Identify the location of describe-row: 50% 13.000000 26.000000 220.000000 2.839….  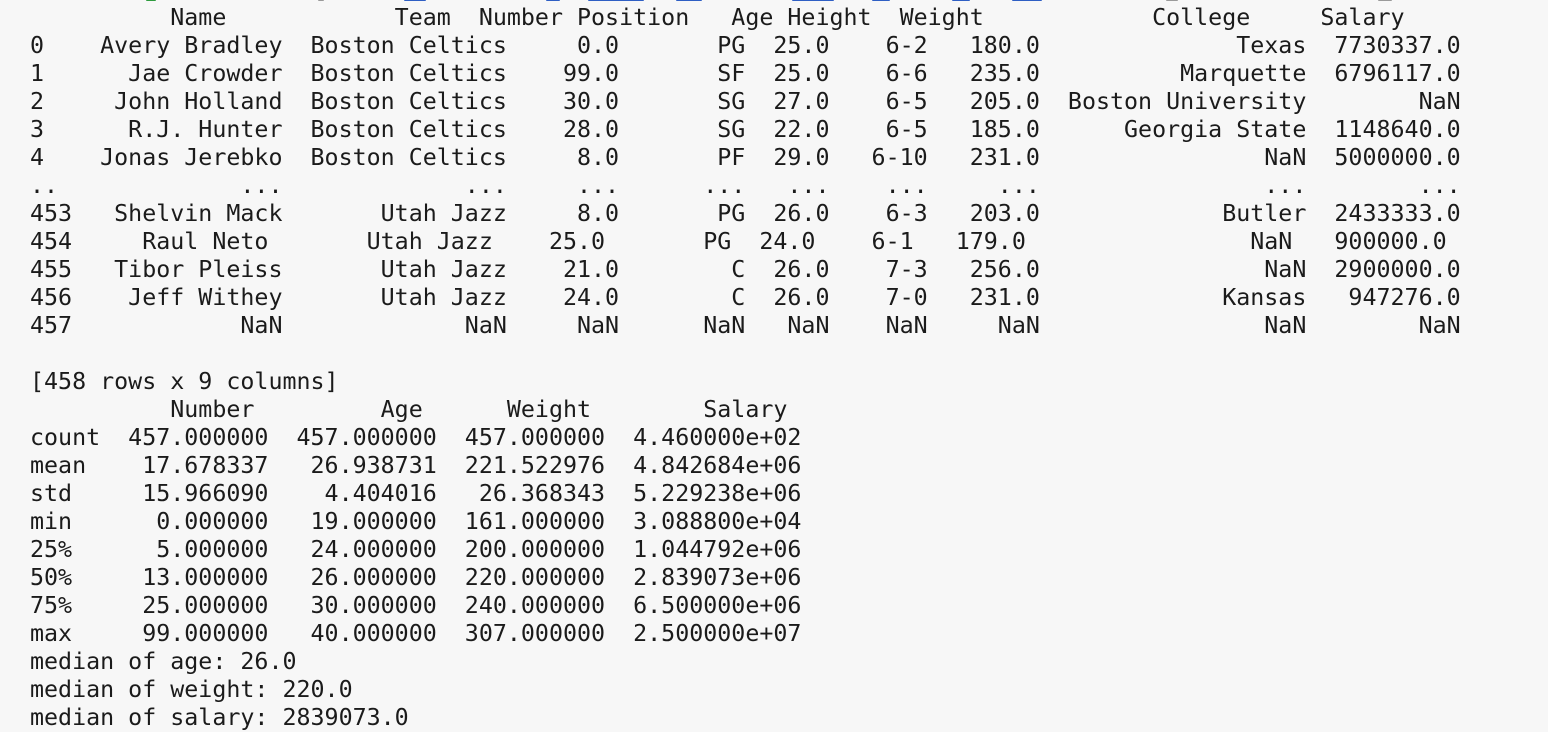
(416, 577).